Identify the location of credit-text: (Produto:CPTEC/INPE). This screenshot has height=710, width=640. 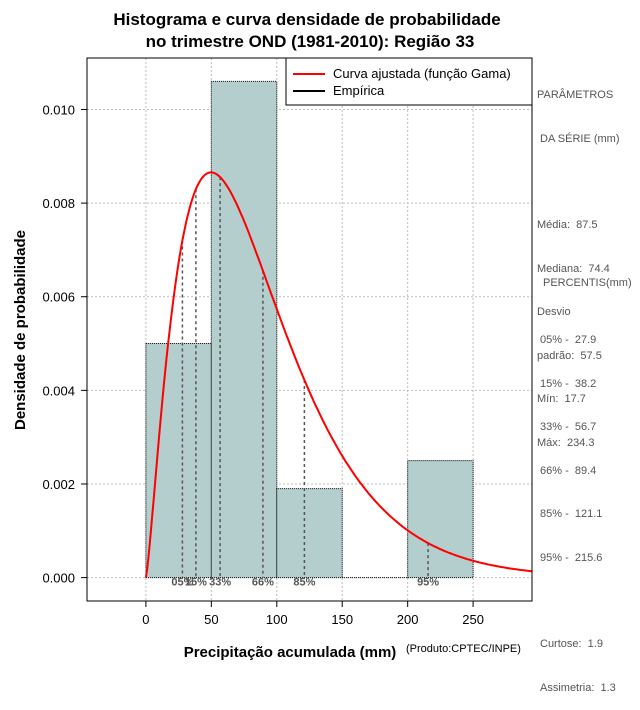
(463, 649).